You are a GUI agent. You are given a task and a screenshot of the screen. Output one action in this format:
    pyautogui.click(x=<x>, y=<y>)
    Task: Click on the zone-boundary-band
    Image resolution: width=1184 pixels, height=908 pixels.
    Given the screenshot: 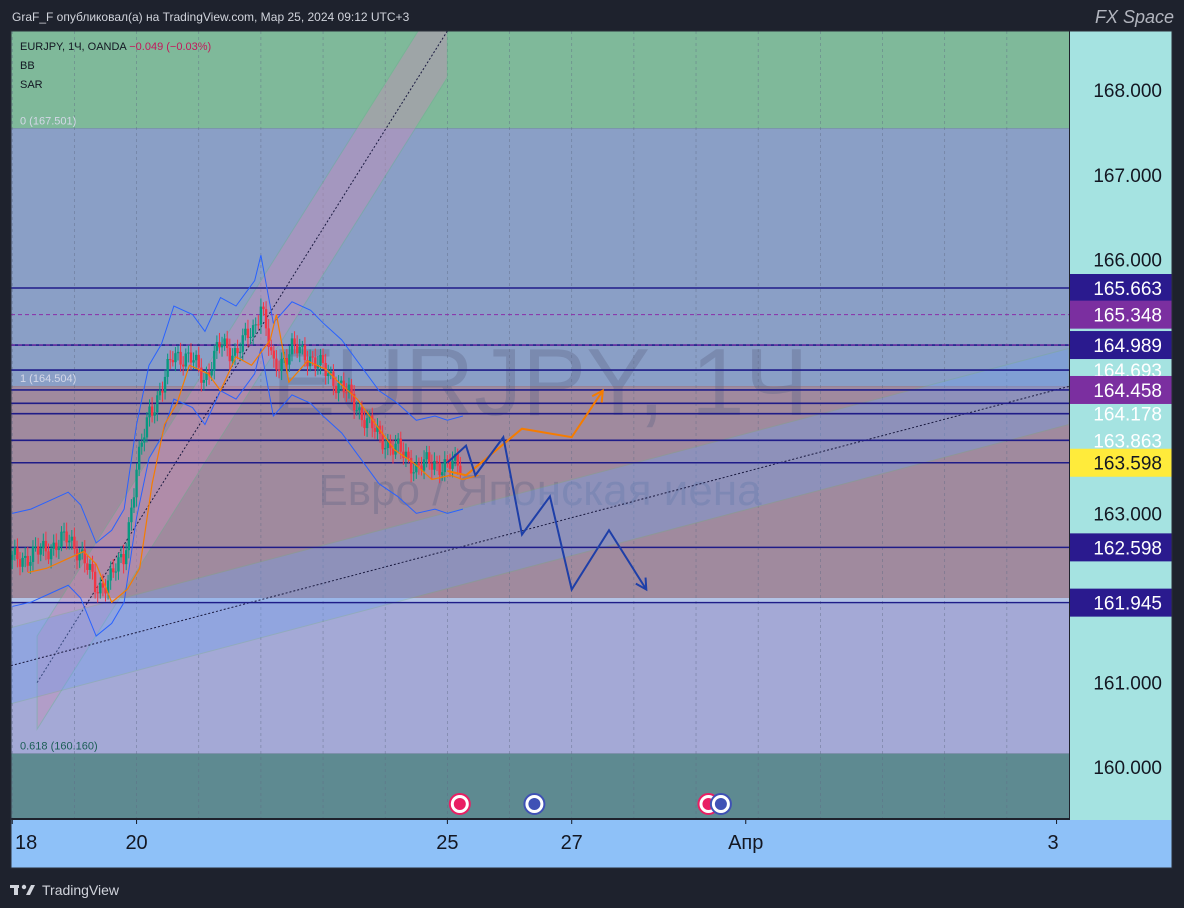 What is the action you would take?
    pyautogui.click(x=540, y=600)
    